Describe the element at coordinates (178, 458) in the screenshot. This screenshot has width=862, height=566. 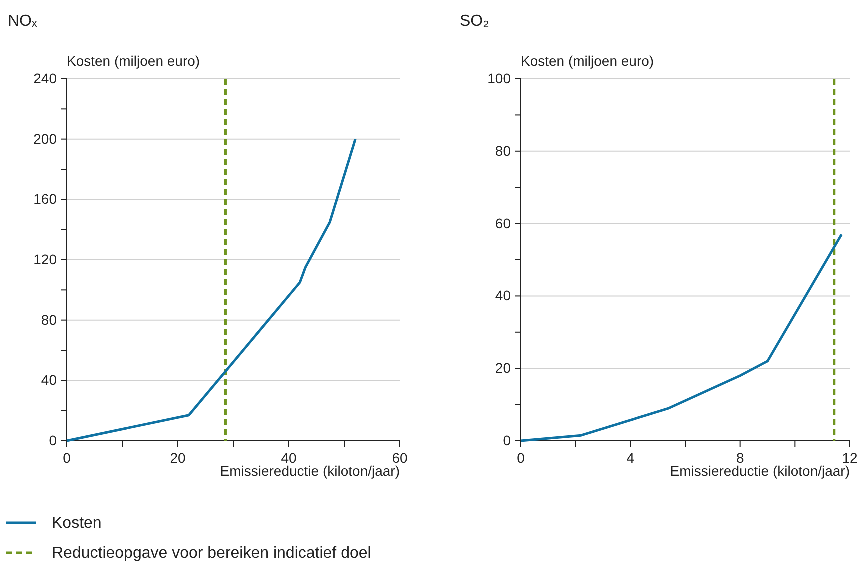
I see `x-tick-label: 20` at that location.